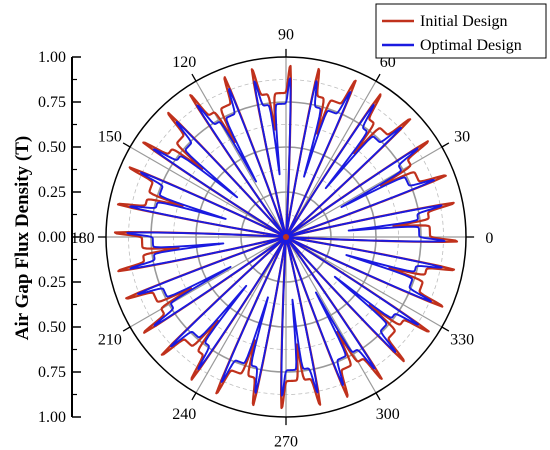 Image resolution: width=550 pixels, height=450 pixels. I want to click on radial-tick-label: 0.00, so click(52, 237).